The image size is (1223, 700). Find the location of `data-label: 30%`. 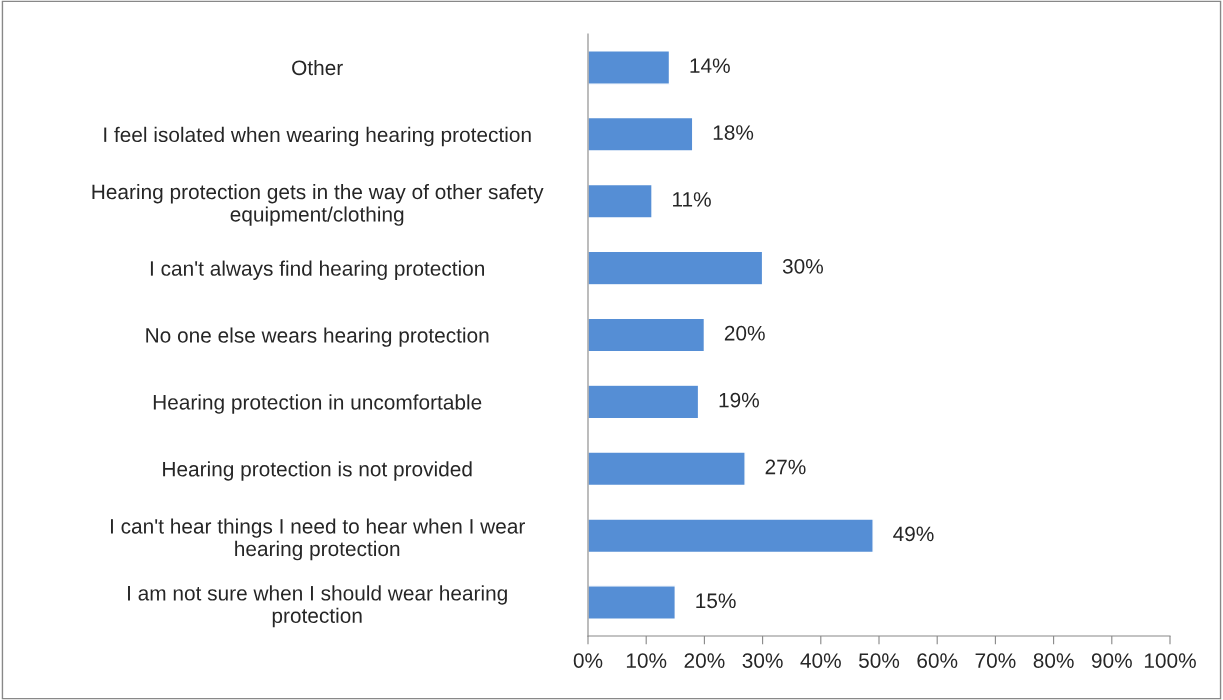

data-label: 30% is located at coordinates (802, 266).